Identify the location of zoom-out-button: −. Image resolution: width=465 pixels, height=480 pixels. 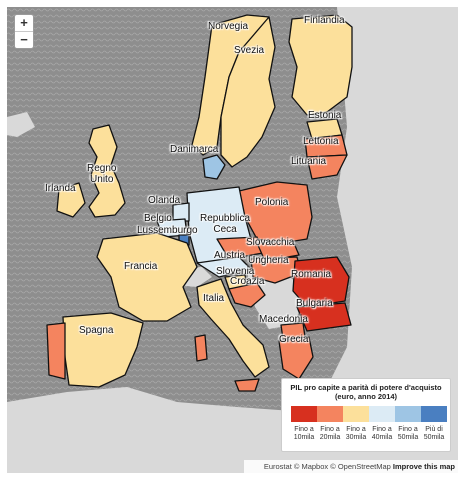
(24, 39).